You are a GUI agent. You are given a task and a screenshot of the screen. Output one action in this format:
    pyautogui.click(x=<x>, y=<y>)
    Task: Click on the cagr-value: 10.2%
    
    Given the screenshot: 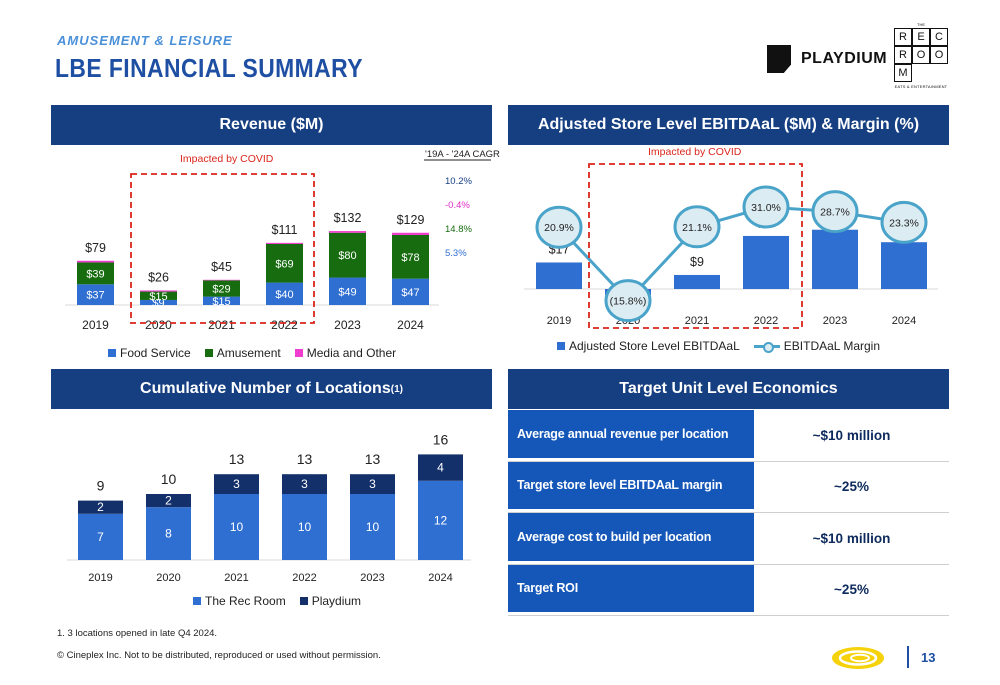 What is the action you would take?
    pyautogui.click(x=458, y=181)
    